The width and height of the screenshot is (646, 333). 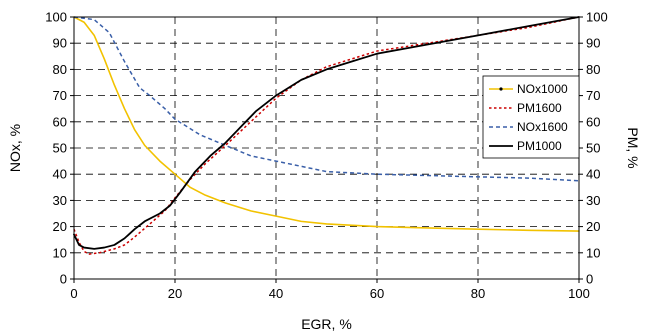 What do you see at coordinates (593, 252) in the screenshot?
I see `y-tick-right-1: 10` at bounding box center [593, 252].